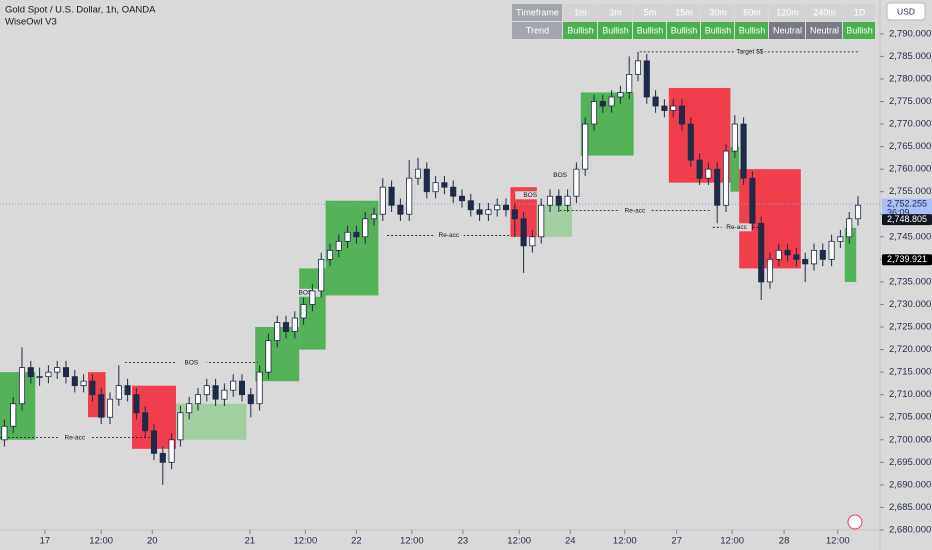 This screenshot has height=550, width=932. Describe the element at coordinates (537, 30) in the screenshot. I see `table-row-text: Trend` at that location.